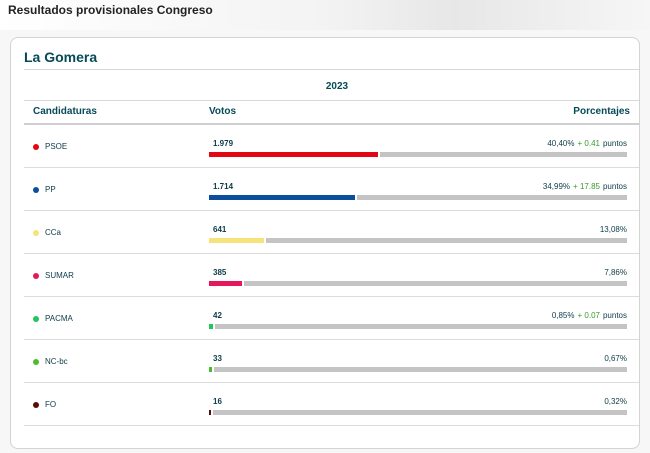 Image resolution: width=650 pixels, height=453 pixels. What do you see at coordinates (220, 229) in the screenshot?
I see `vote-count: 641` at bounding box center [220, 229].